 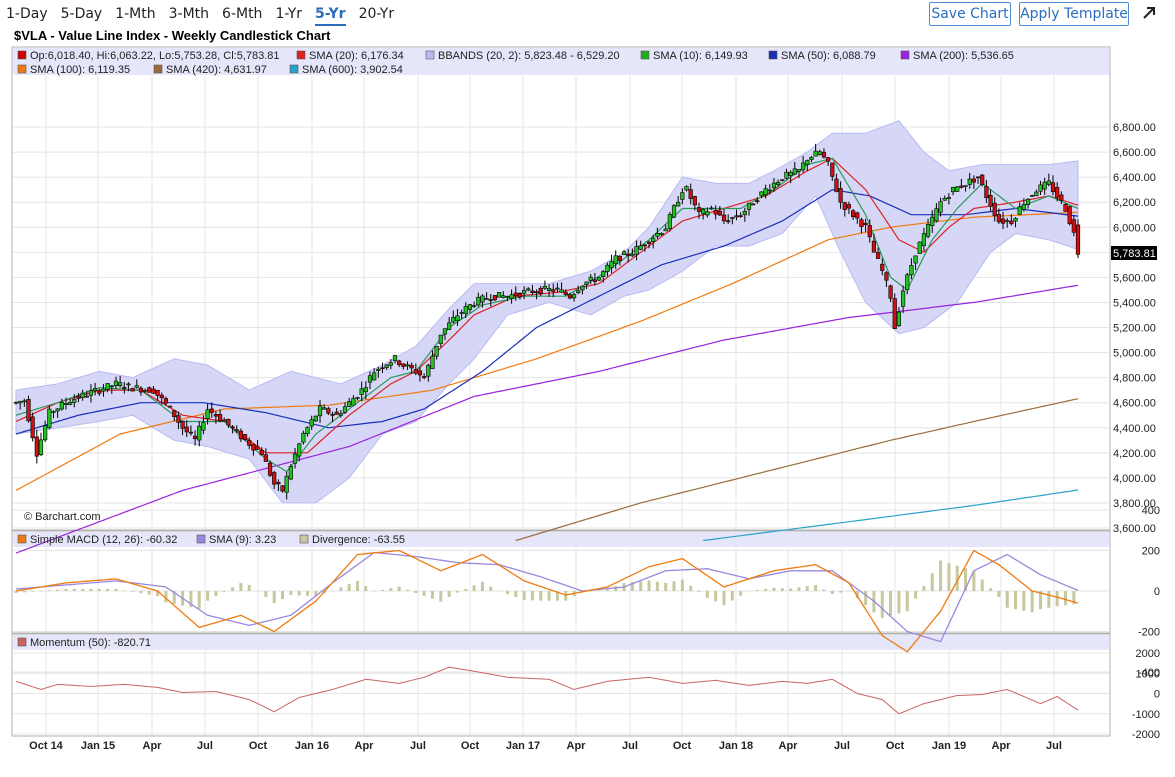 What do you see at coordinates (289, 14) in the screenshot?
I see `period-tab-1-yr: 1-Yr` at bounding box center [289, 14].